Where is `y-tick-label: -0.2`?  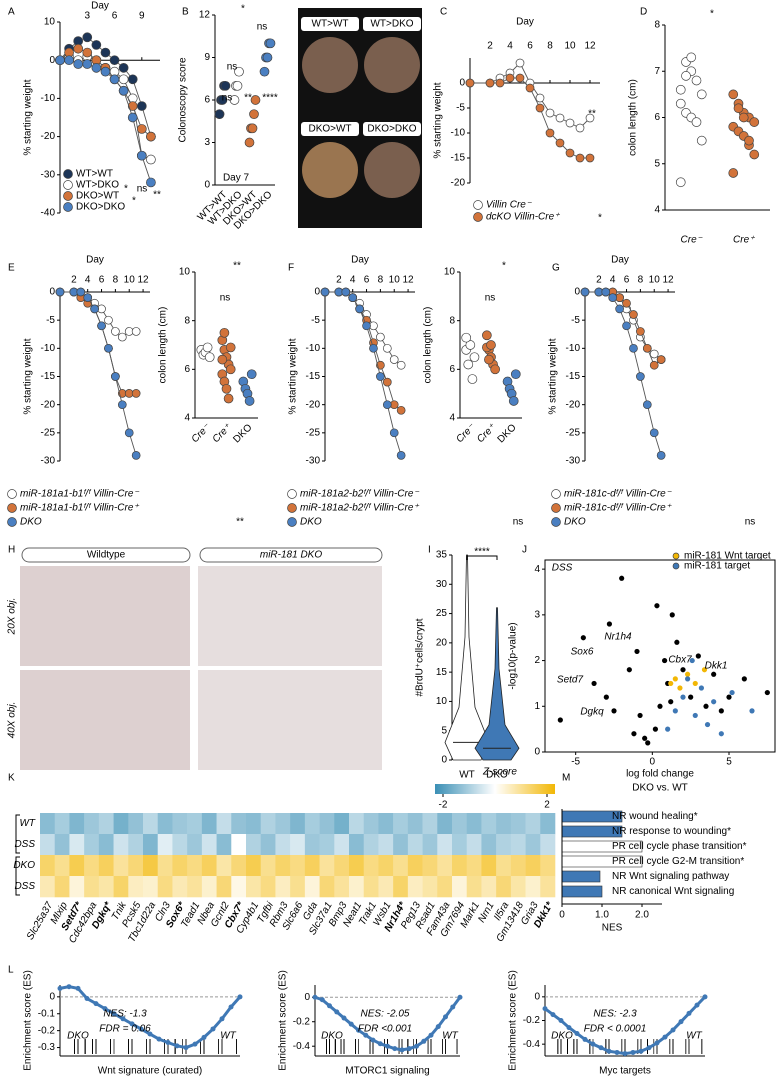
y-tick-label: -0.2 is located at coordinates (532, 1020).